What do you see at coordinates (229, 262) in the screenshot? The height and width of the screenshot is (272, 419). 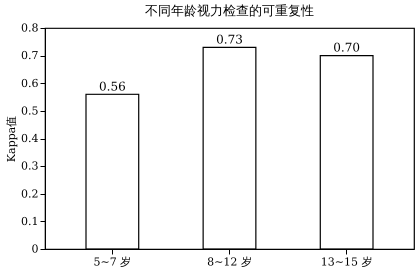 I see `x-tick-label: 8~12 岁` at bounding box center [229, 262].